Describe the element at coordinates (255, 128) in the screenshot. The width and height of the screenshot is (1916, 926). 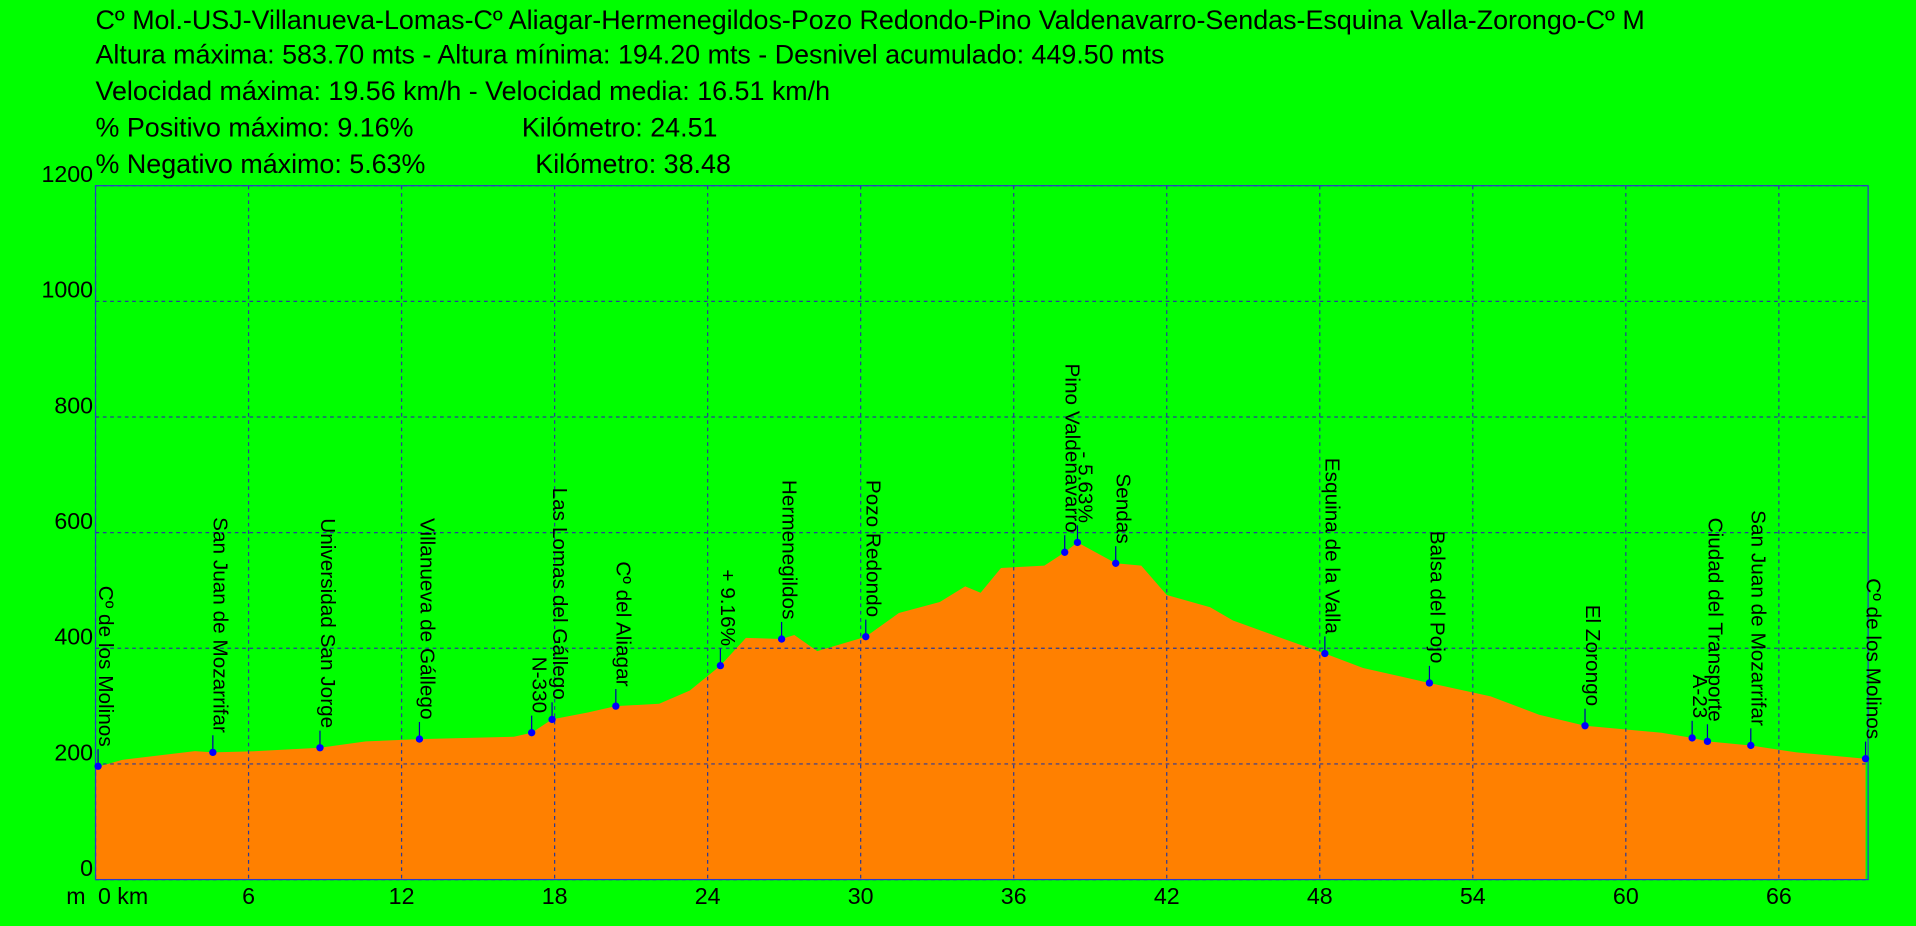
I see `title-line: % Positivo máximo: 9.16%` at that location.